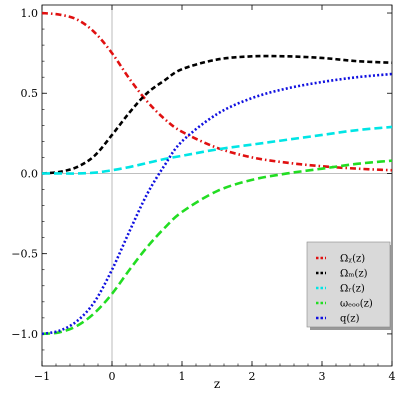 The height and width of the screenshot is (405, 400). Describe the element at coordinates (30, 13) in the screenshot. I see `y-tick-label: 1.0` at that location.